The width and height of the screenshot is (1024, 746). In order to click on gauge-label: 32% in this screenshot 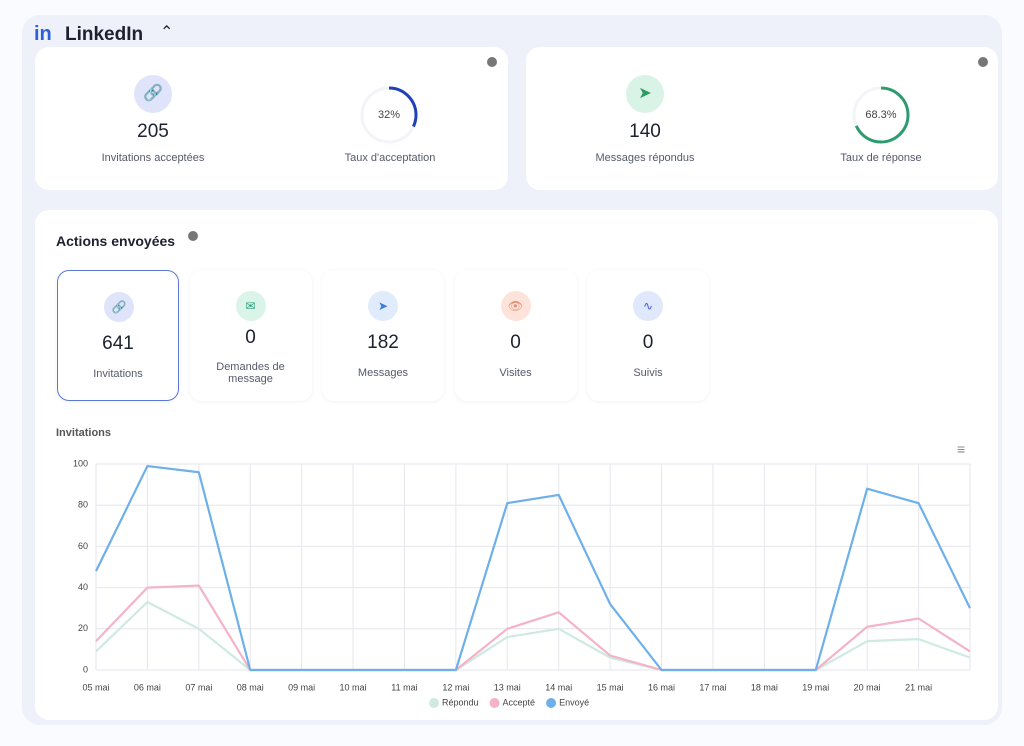, I will do `click(389, 115)`.